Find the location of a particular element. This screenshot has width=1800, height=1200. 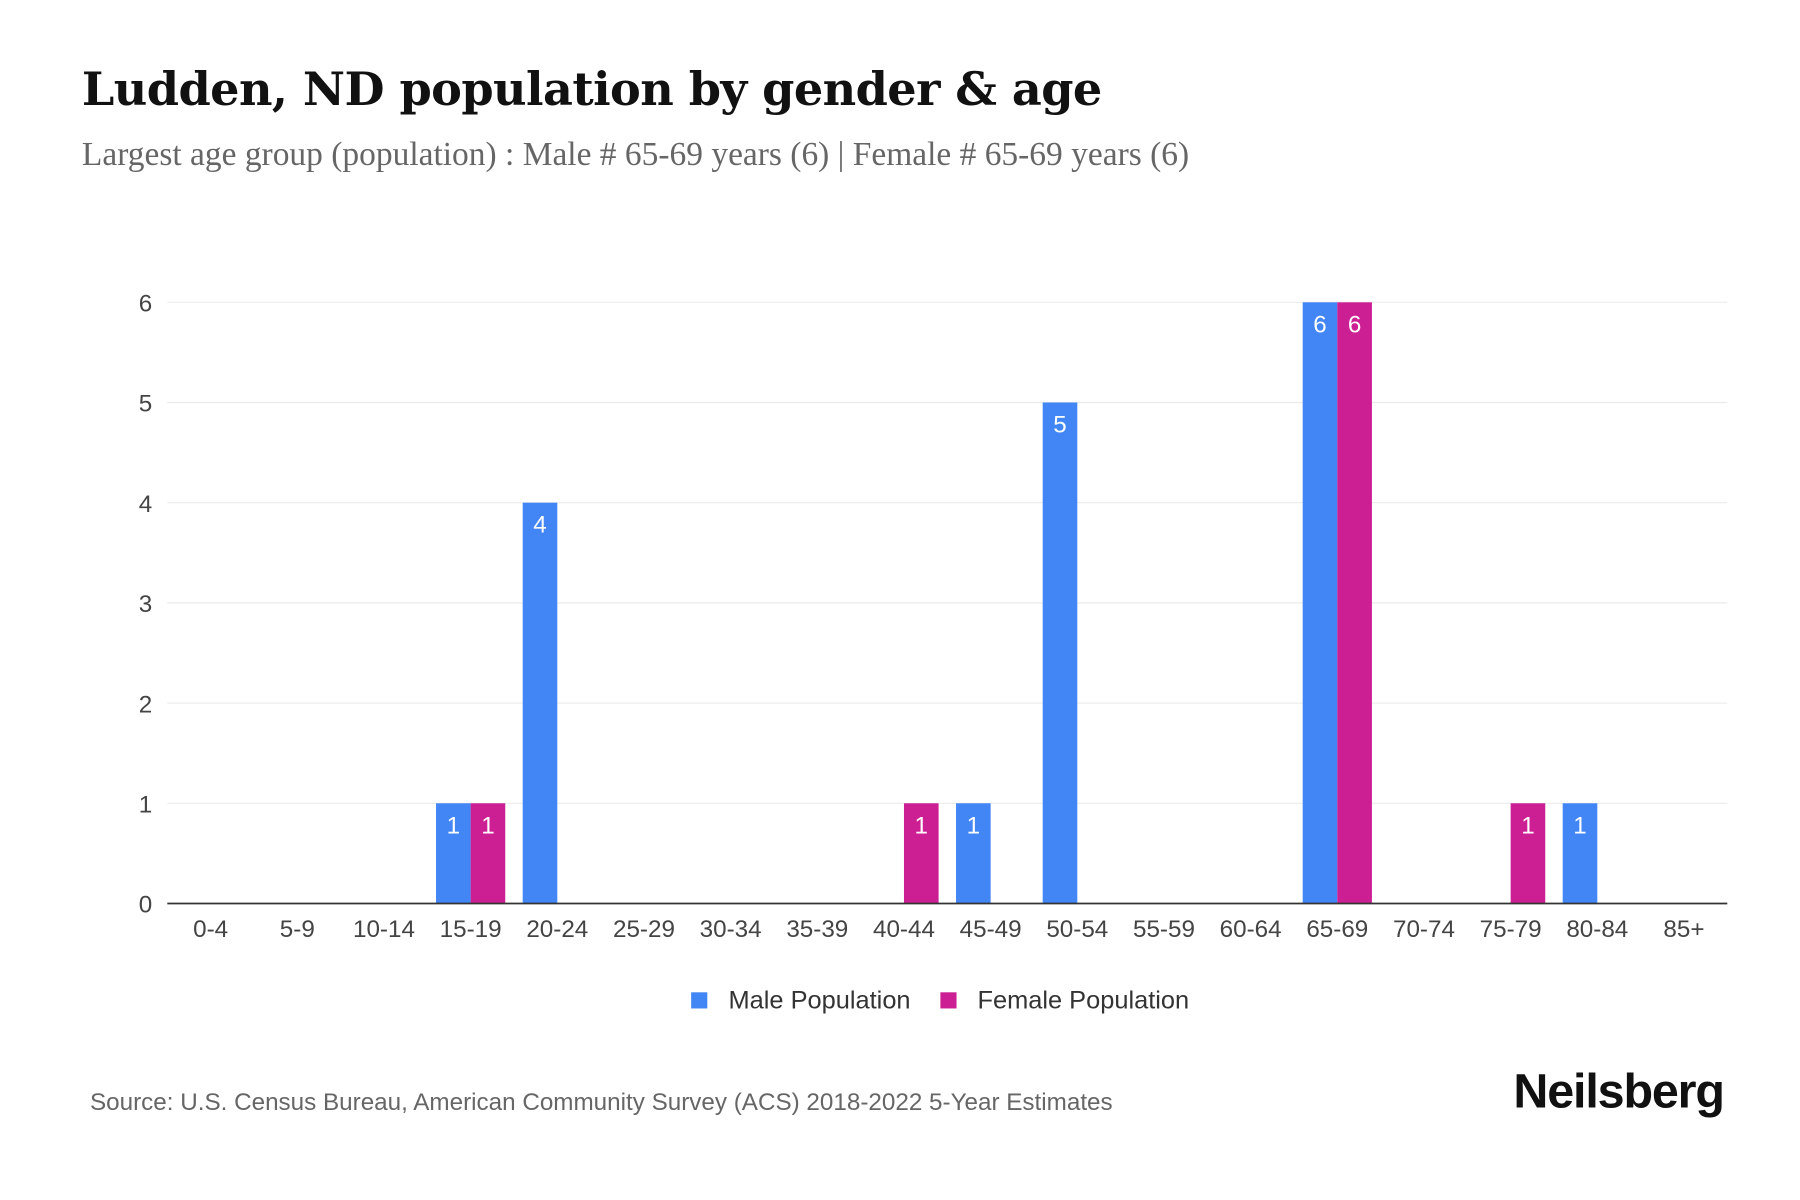

x-tick-label: 85+ is located at coordinates (1683, 929).